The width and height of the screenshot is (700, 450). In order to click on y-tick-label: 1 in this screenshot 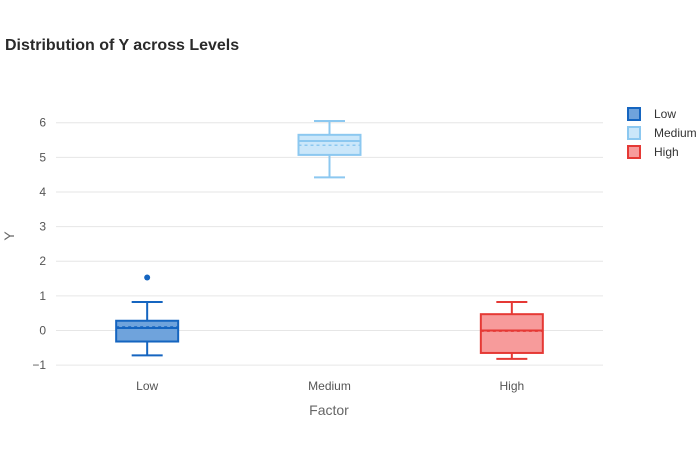, I will do `click(42, 296)`.